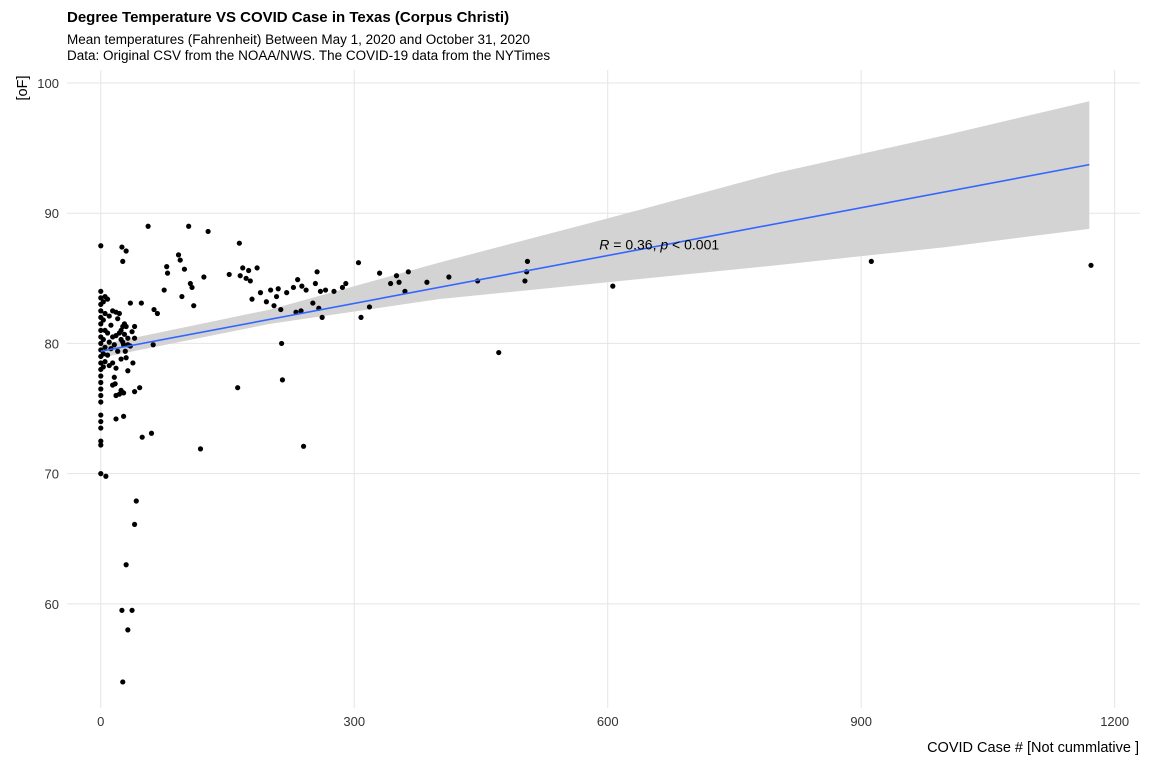  I want to click on x-tick-label-900: 900, so click(861, 721).